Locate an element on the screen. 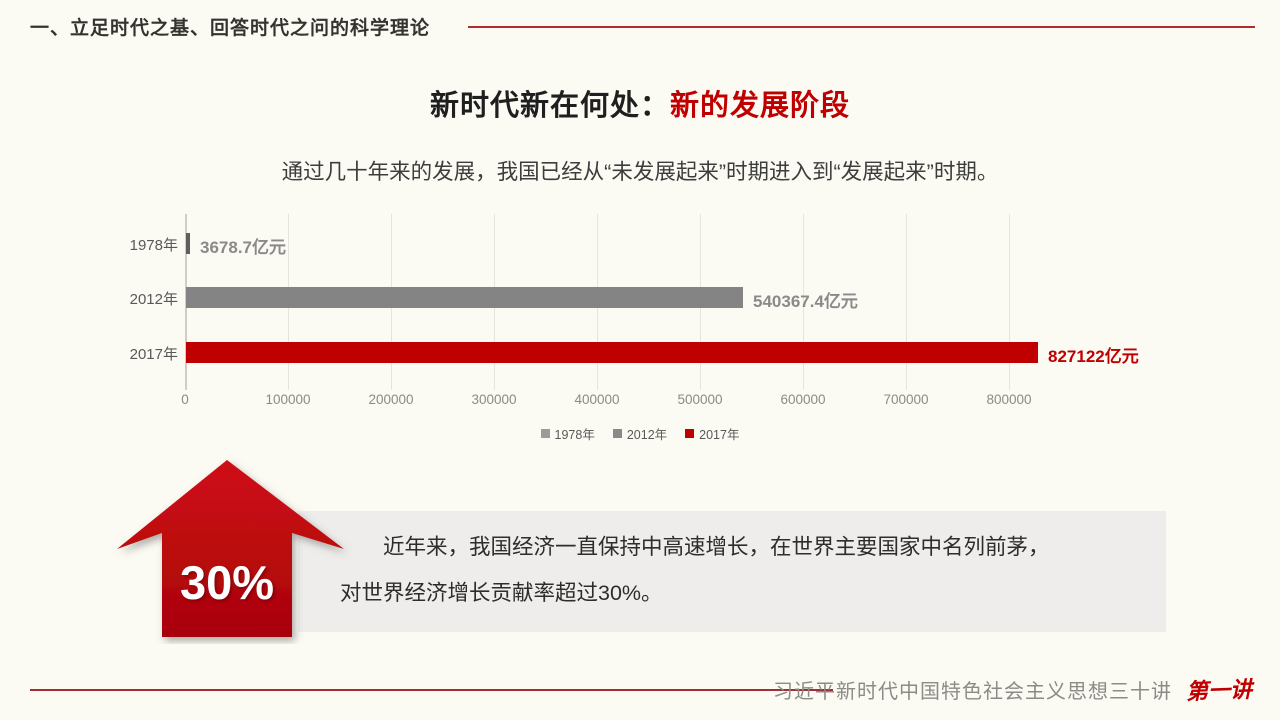  legend-label: 2017年 is located at coordinates (719, 435).